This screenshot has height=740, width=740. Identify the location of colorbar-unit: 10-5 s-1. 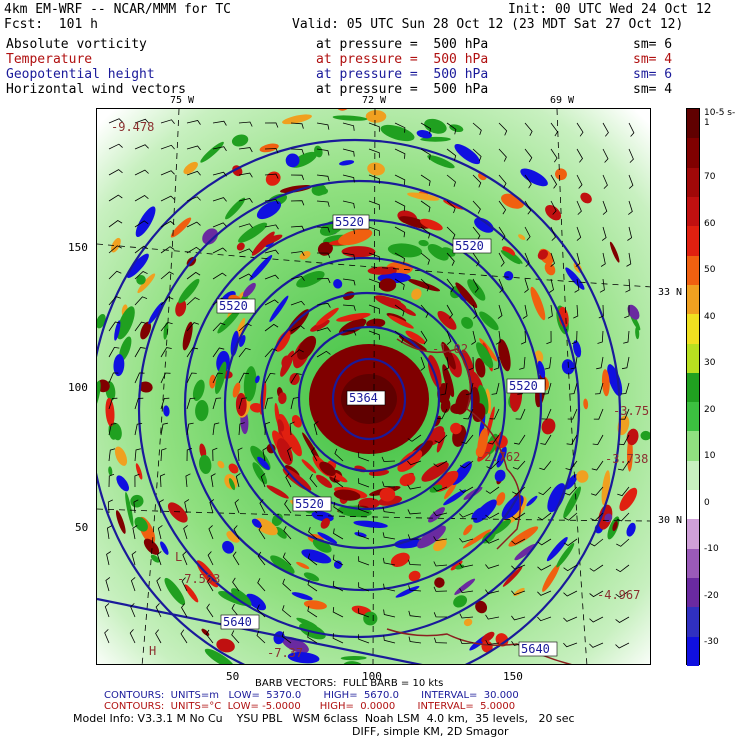
(720, 118).